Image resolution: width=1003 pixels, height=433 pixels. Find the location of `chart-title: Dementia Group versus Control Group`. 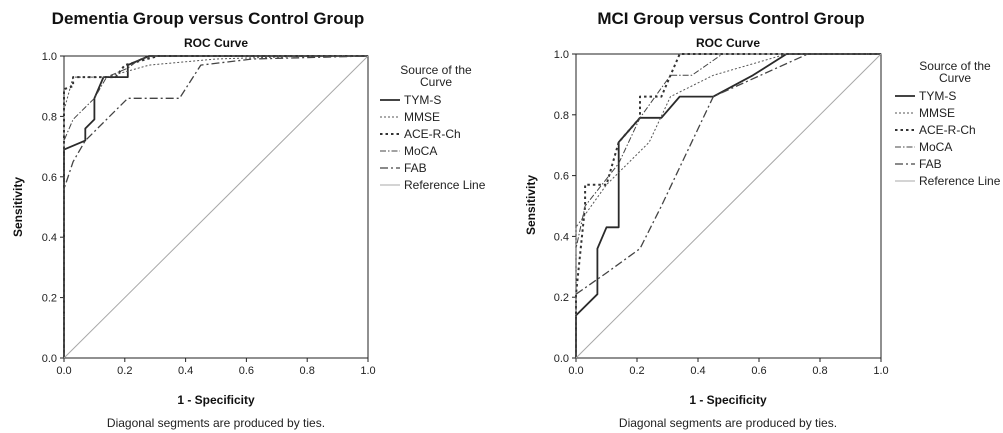

chart-title: Dementia Group versus Control Group is located at coordinates (208, 18).